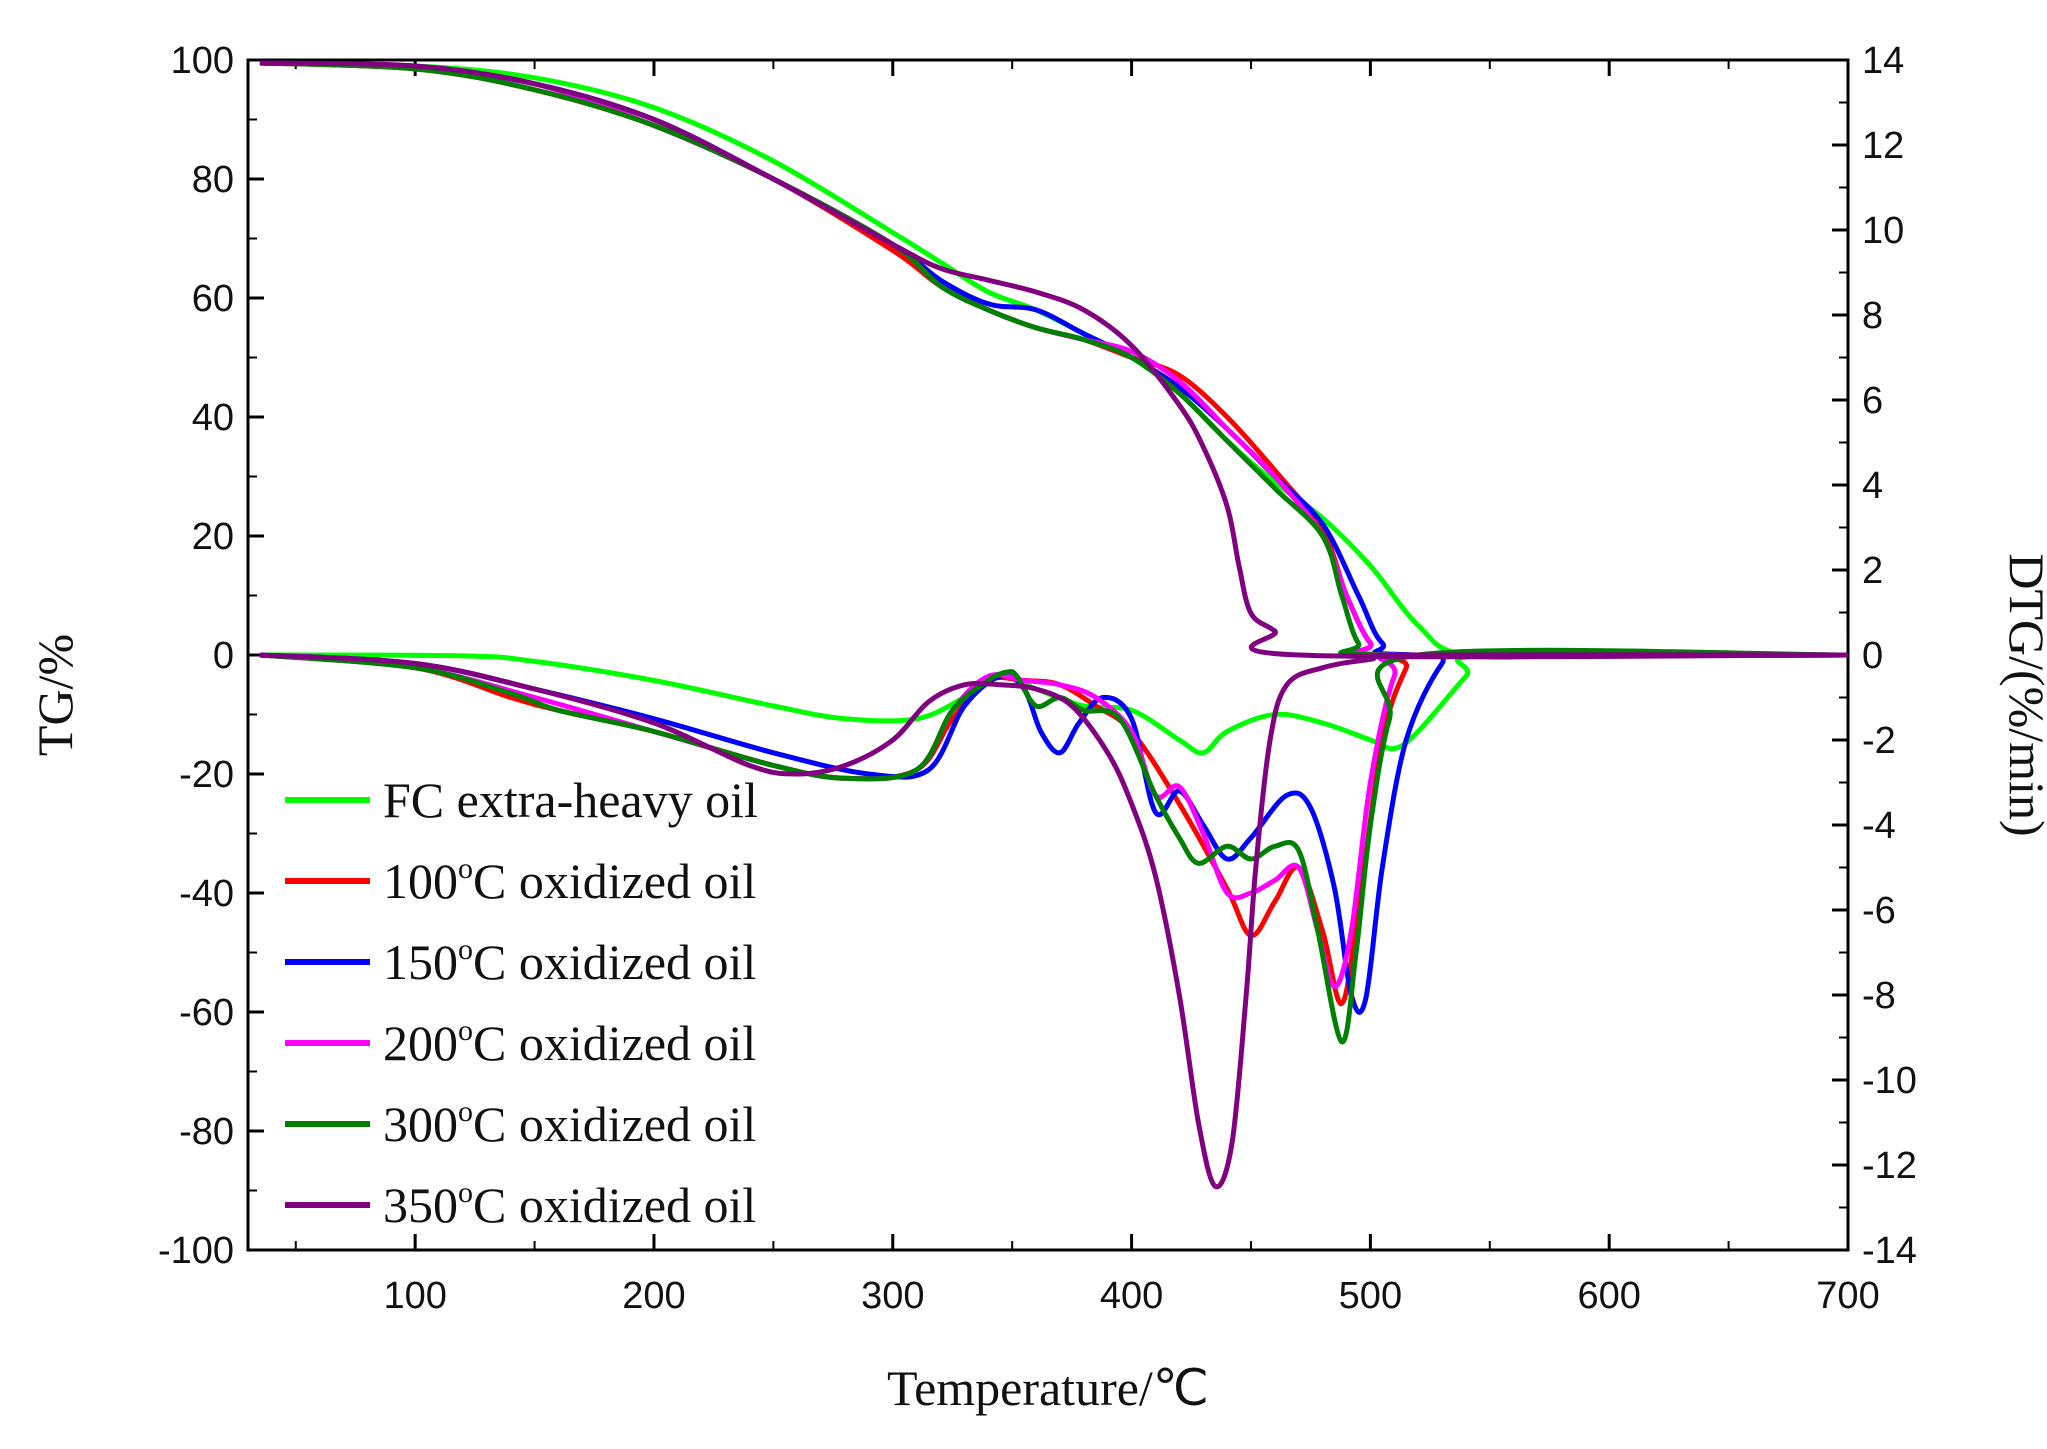 The height and width of the screenshot is (1449, 2047). I want to click on y-right-tick-label: -2, so click(1879, 741).